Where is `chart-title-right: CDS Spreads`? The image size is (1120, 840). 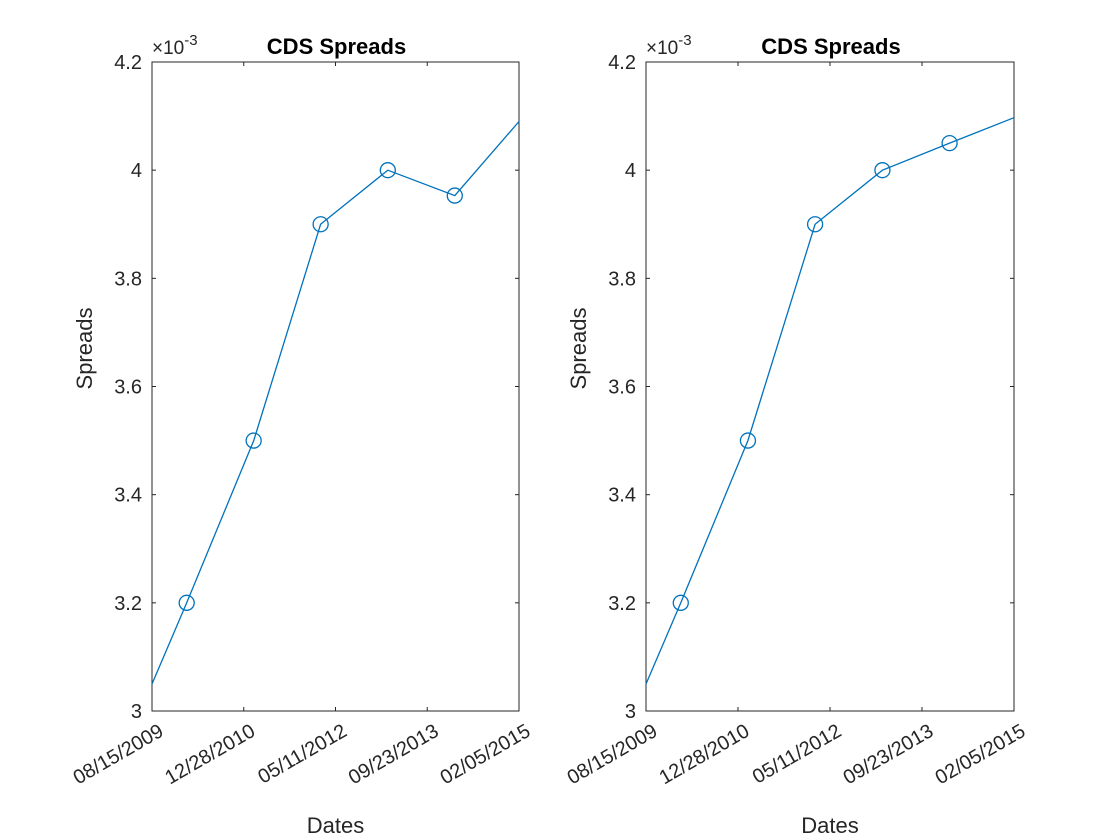
chart-title-right: CDS Spreads is located at coordinates (830, 46).